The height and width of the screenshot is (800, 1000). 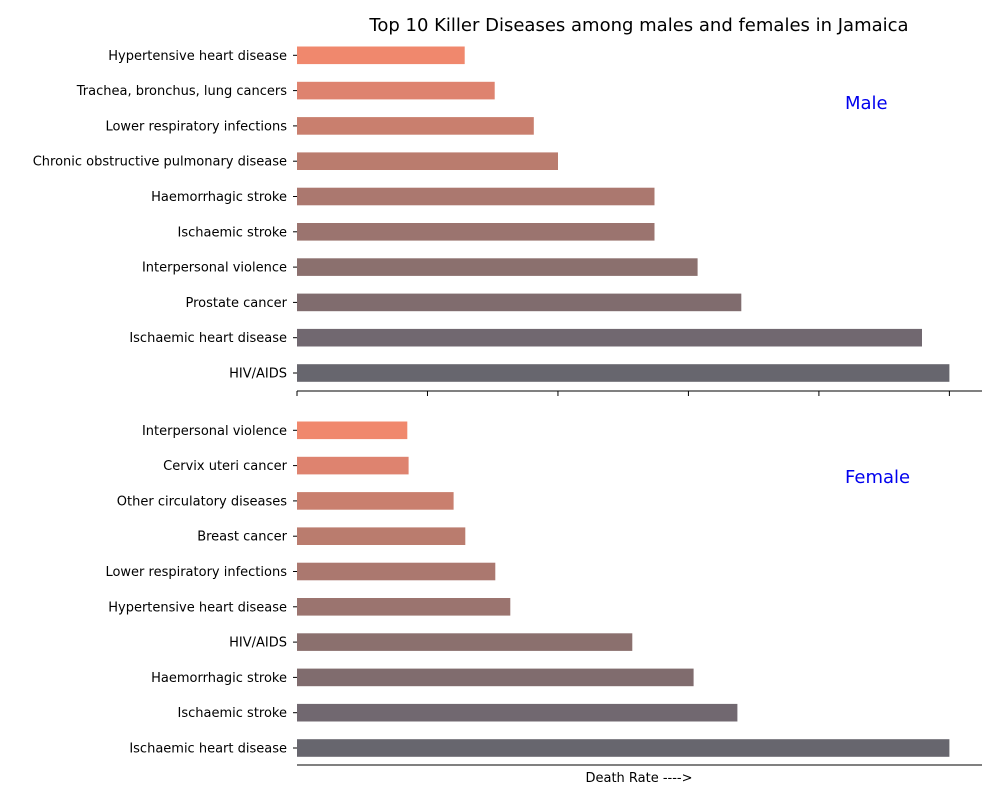 What do you see at coordinates (225, 466) in the screenshot?
I see `female-category-label: Cervix uteri cancer` at bounding box center [225, 466].